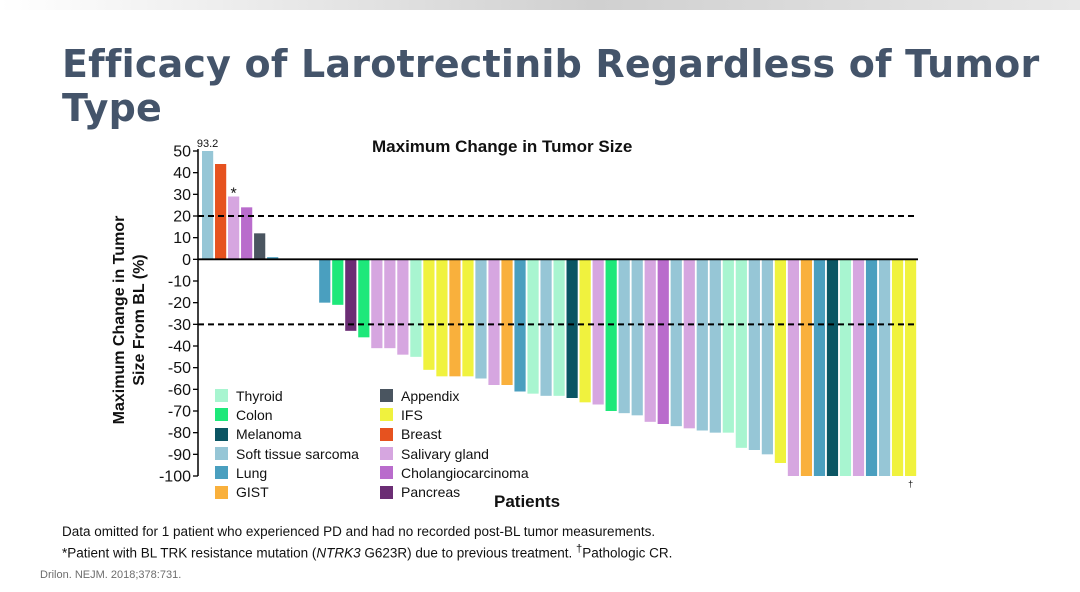  I want to click on legend-label: Salivary gland, so click(445, 453).